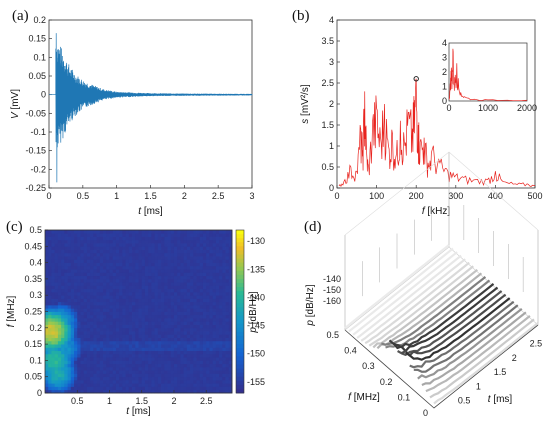 This screenshot has width=550, height=423. I want to click on panel-d-surface-ridge, so click(429, 311).